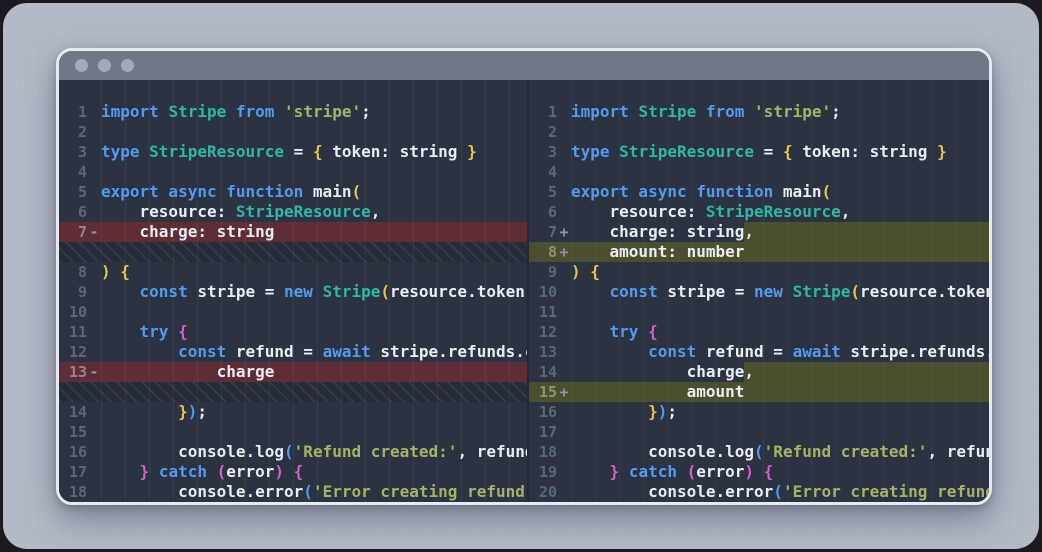 The width and height of the screenshot is (1042, 552). What do you see at coordinates (314, 412) in the screenshot?
I see `code-text: });` at bounding box center [314, 412].